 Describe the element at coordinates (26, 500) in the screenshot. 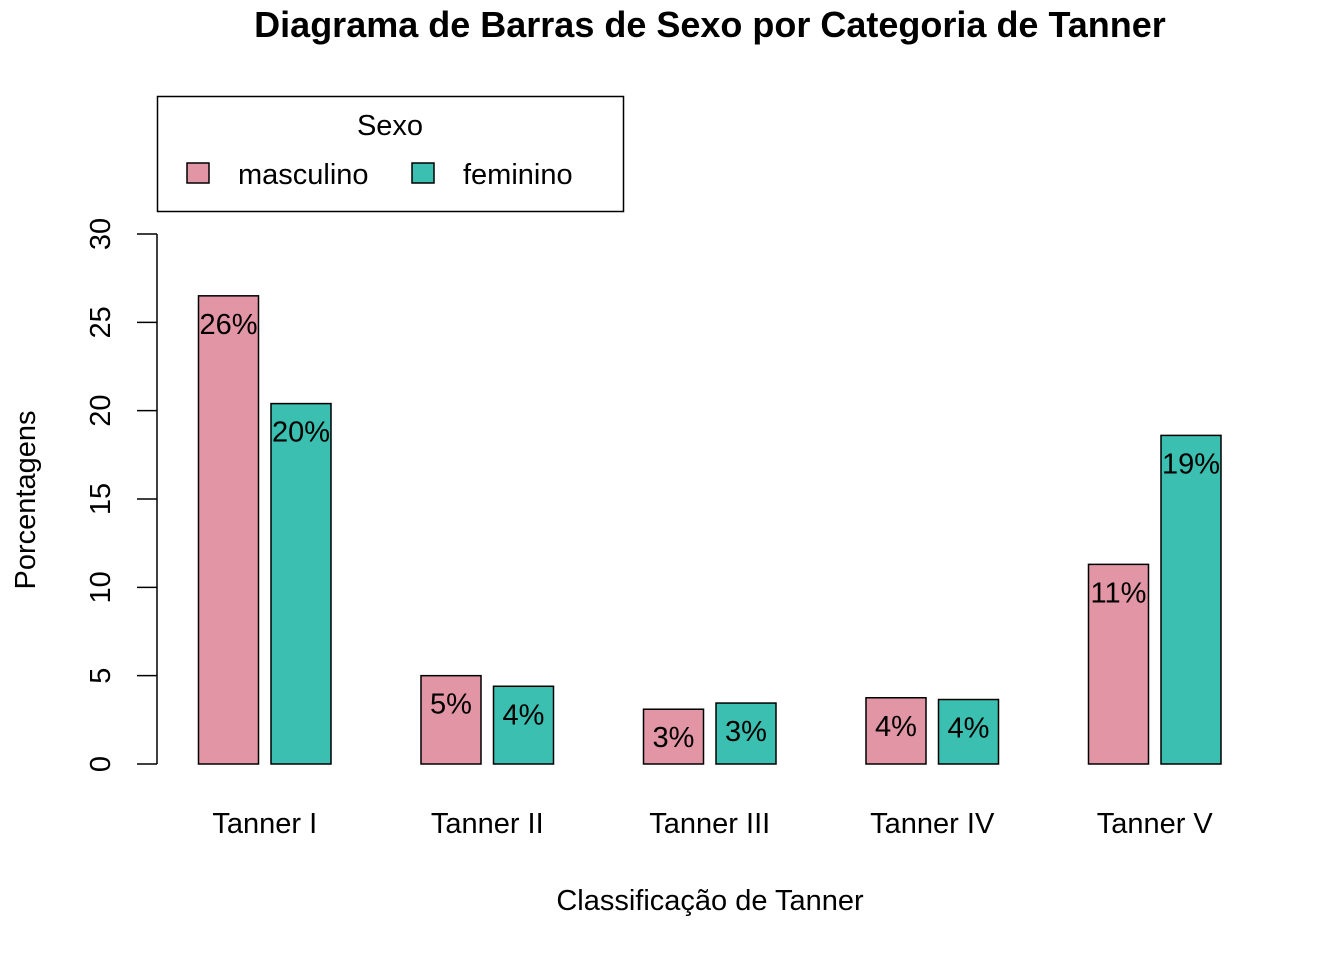

I see `y-axis-label: Porcentagens` at that location.